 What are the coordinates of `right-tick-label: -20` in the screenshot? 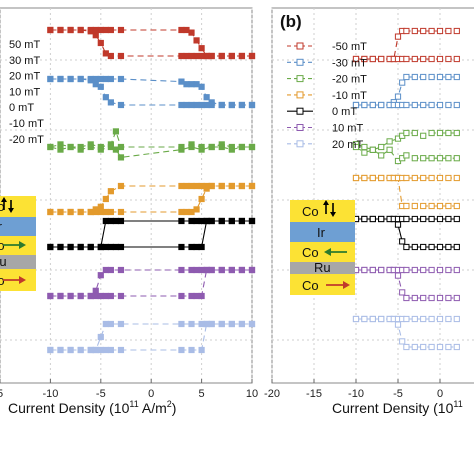 It's located at (272, 394).